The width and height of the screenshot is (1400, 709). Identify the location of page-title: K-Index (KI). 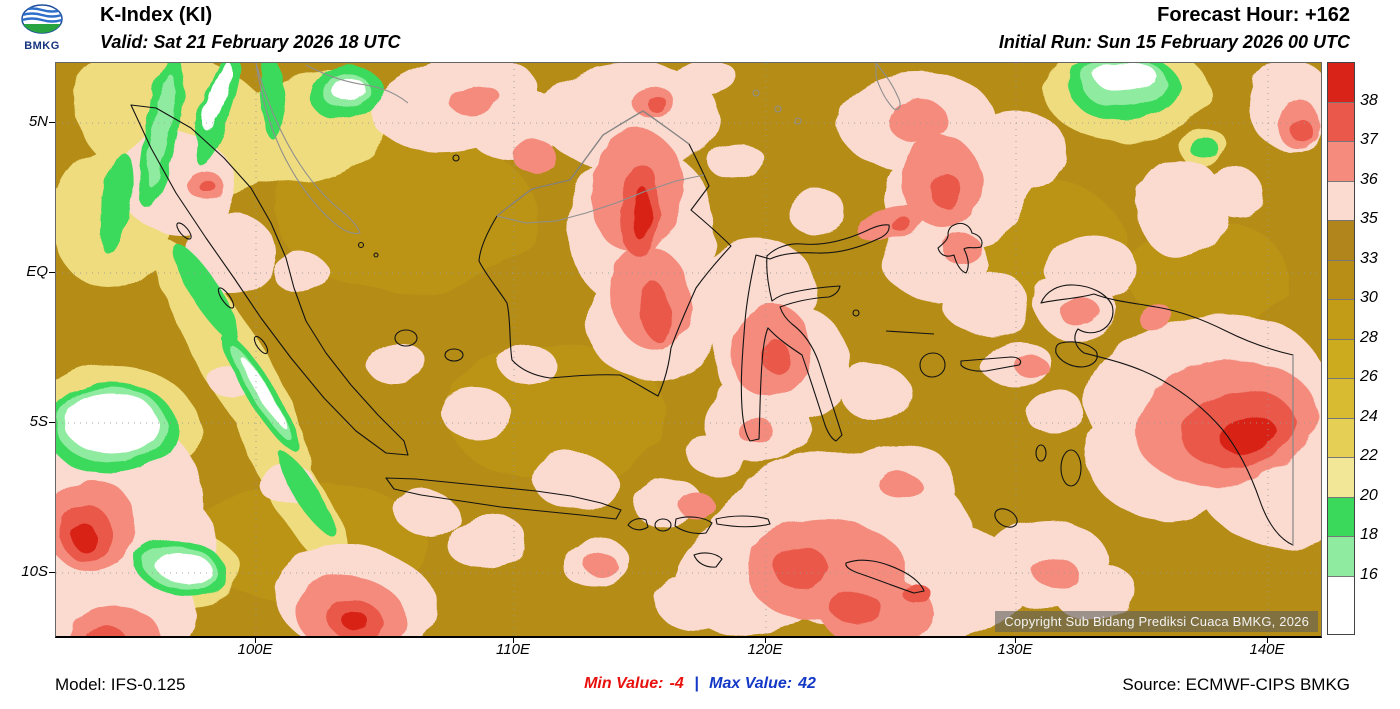
(156, 15).